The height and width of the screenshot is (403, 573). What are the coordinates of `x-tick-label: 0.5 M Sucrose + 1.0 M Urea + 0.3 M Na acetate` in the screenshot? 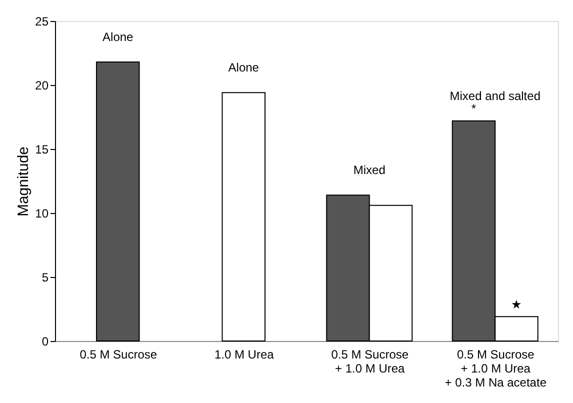 It's located at (495, 369).